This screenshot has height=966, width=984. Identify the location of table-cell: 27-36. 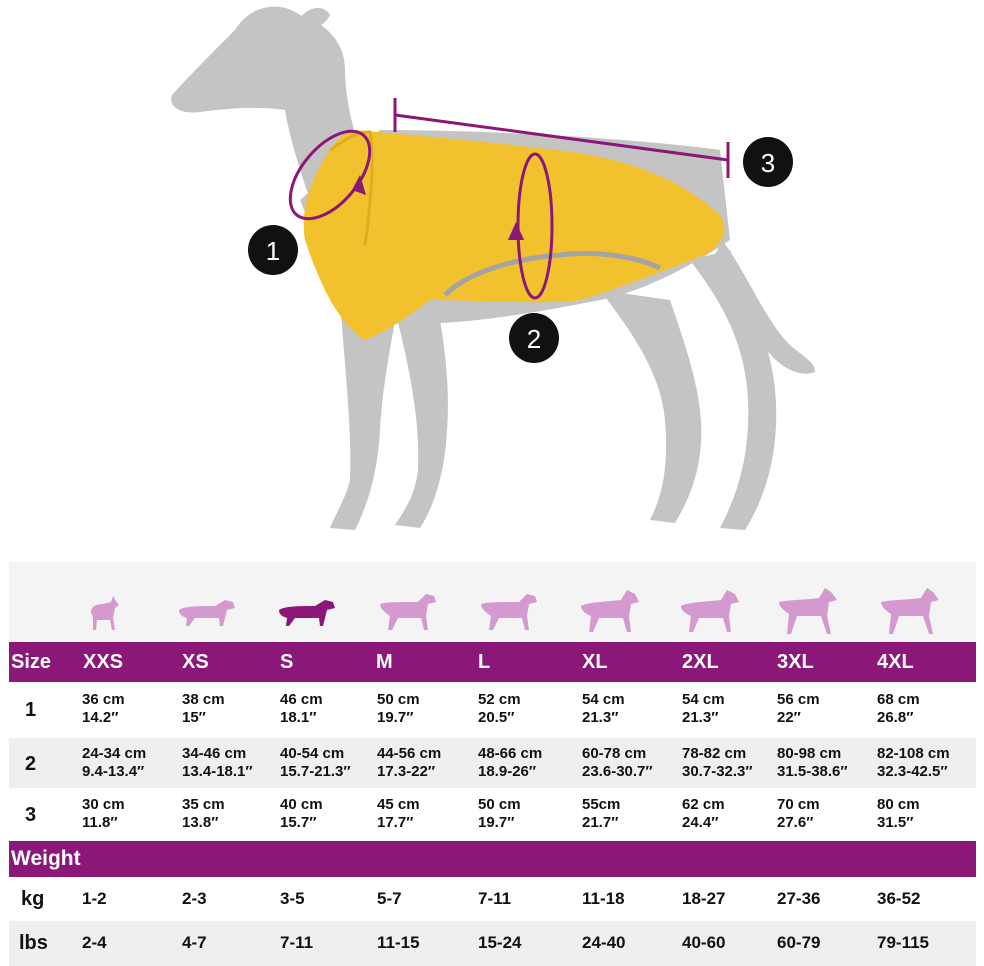
(799, 898).